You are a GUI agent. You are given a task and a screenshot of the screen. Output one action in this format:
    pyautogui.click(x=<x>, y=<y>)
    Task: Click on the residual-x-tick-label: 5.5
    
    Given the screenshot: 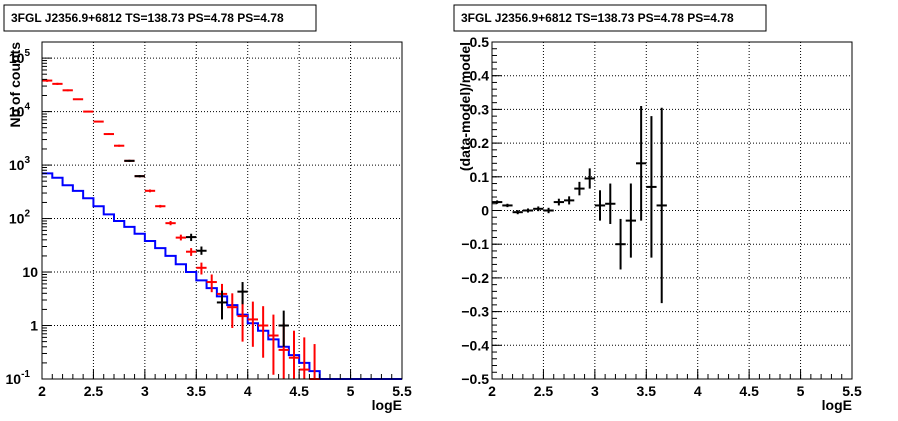 What is the action you would take?
    pyautogui.click(x=852, y=391)
    